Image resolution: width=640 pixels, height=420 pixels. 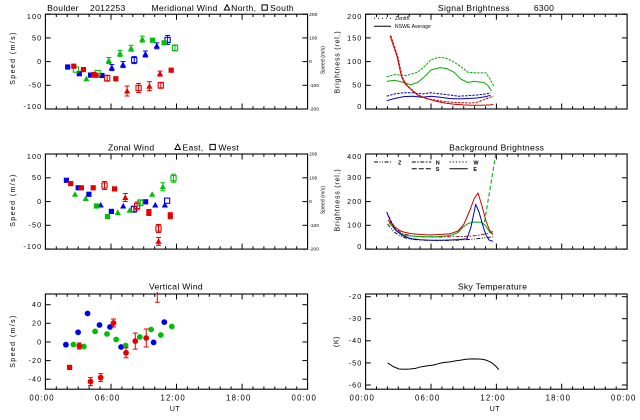 What do you see at coordinates (492, 287) in the screenshot?
I see `svg-text: Sky Temperature` at bounding box center [492, 287].